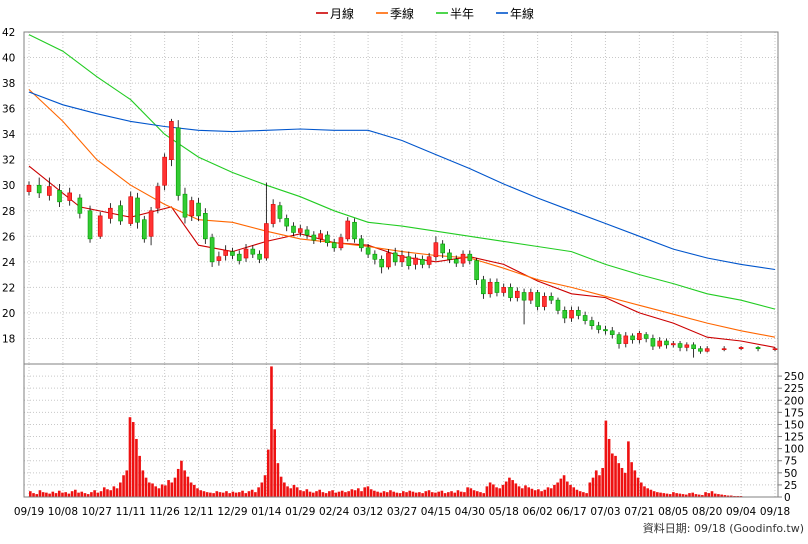 This screenshot has width=808, height=544. I want to click on volume-tick-label: 200, so click(794, 401).